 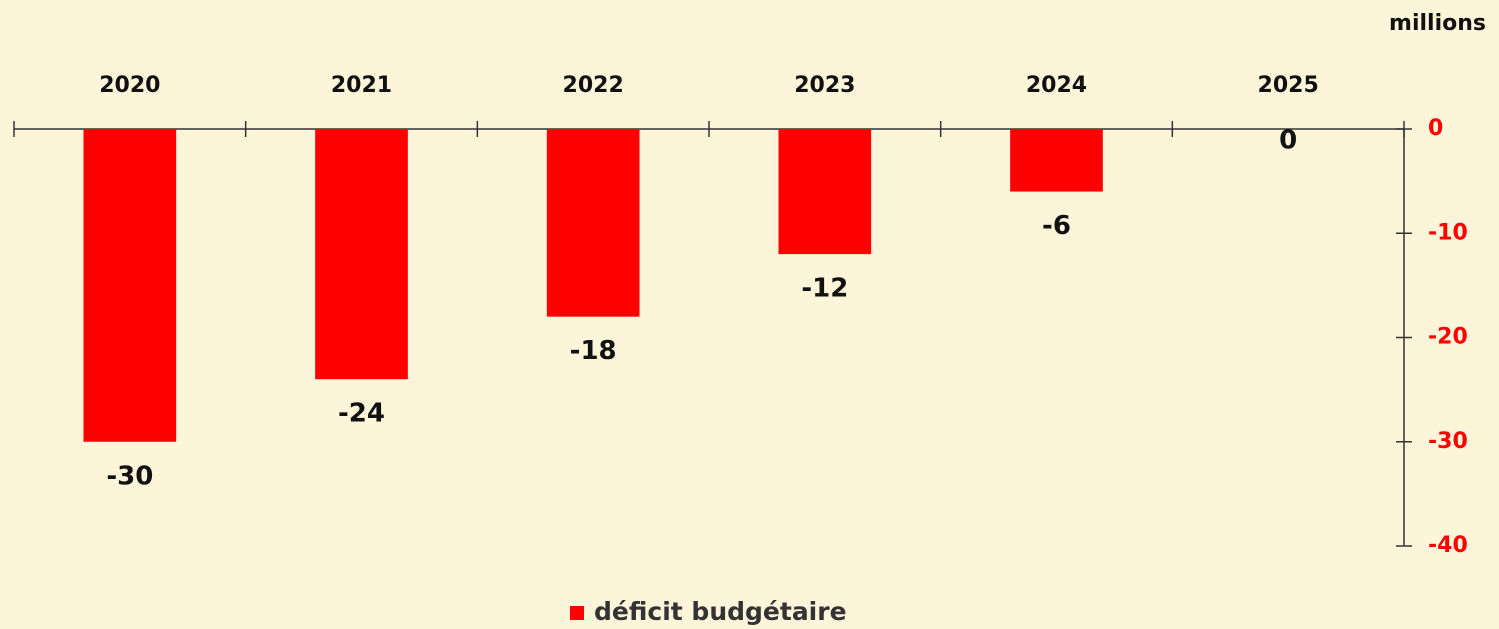 What do you see at coordinates (593, 351) in the screenshot?
I see `data-label: -18` at bounding box center [593, 351].